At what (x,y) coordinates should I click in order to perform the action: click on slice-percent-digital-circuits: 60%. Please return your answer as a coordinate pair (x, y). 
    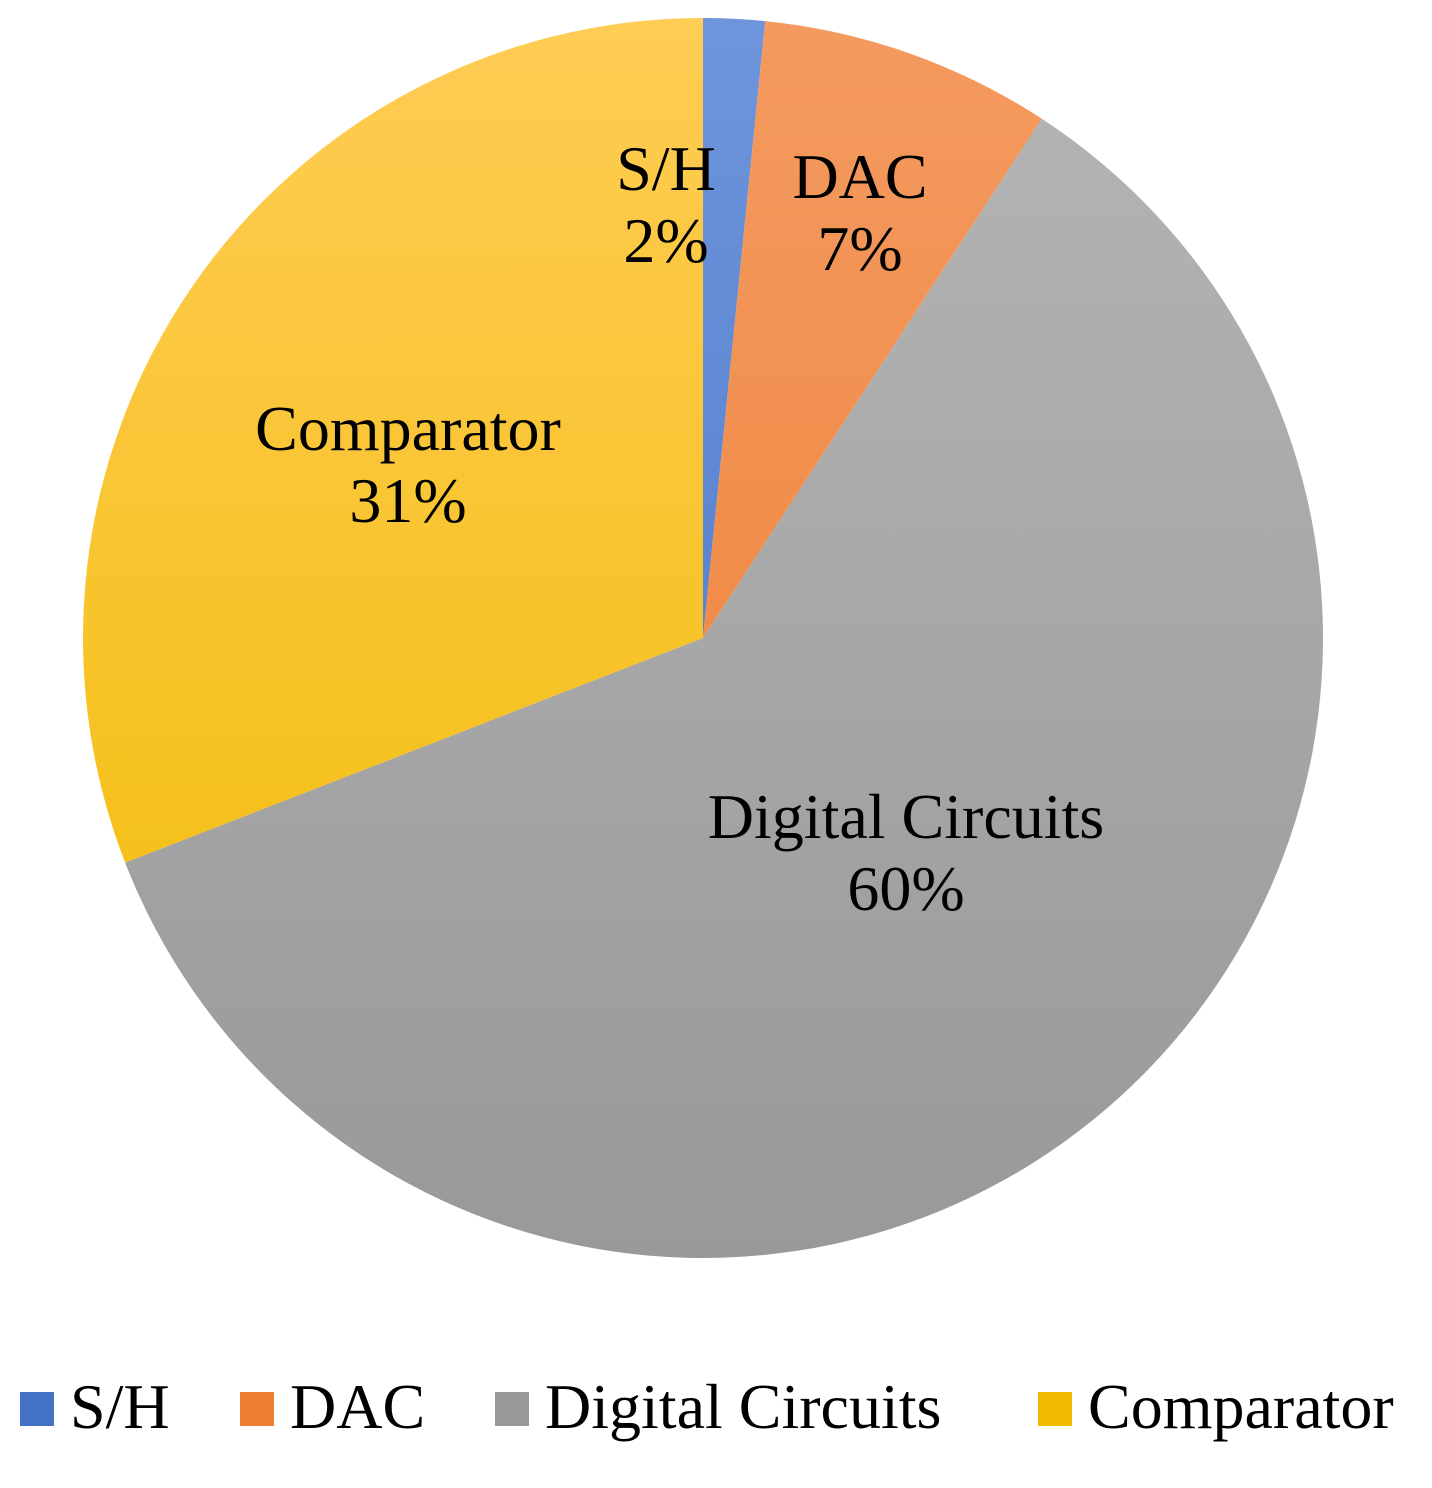
    Looking at the image, I should click on (905, 888).